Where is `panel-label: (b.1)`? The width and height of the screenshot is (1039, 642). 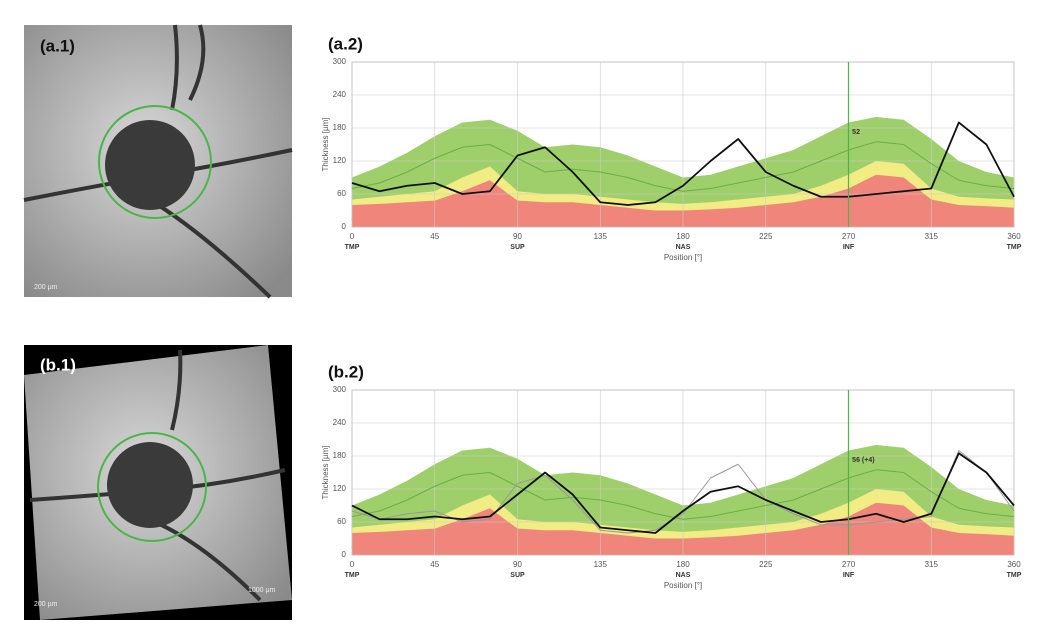
panel-label: (b.1) is located at coordinates (58, 364).